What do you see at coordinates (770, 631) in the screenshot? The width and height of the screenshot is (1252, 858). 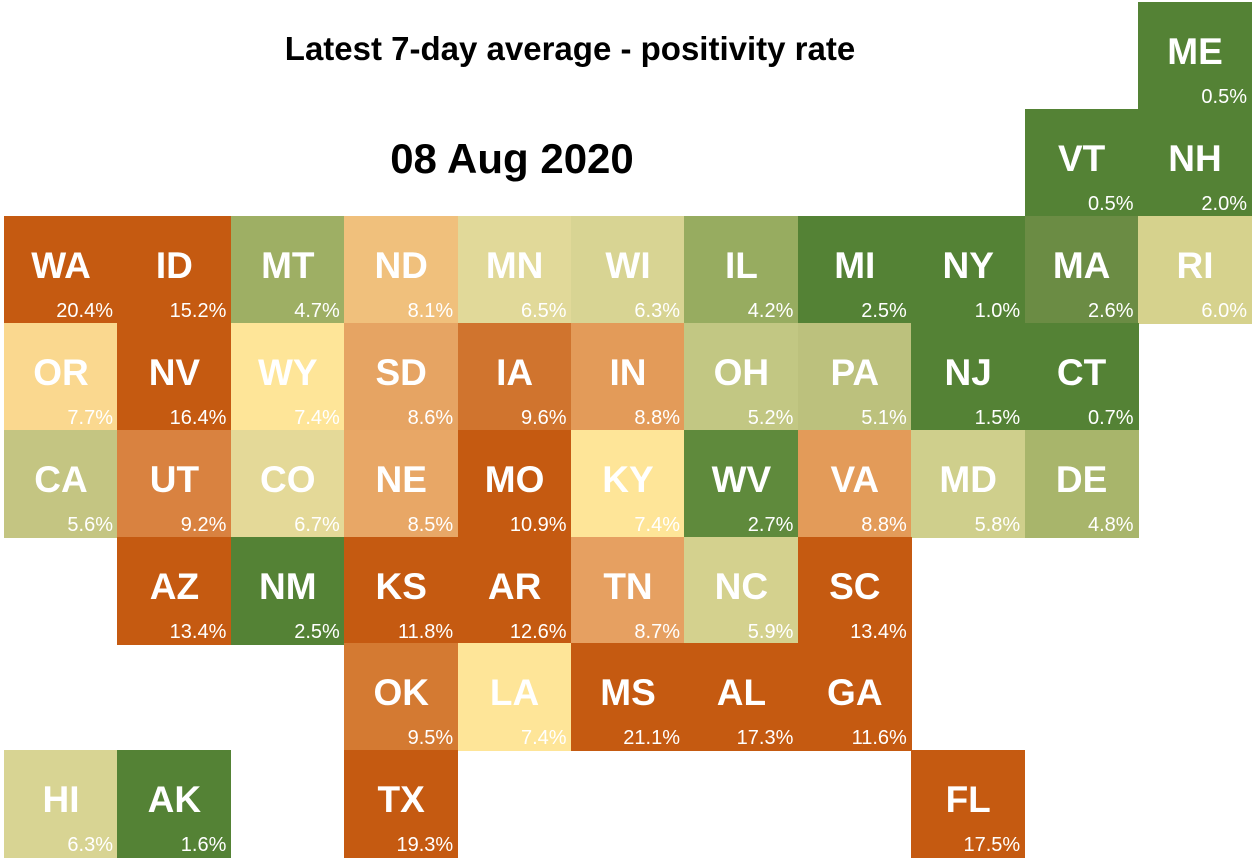 I see `state-positivity-rate: 5.9%` at bounding box center [770, 631].